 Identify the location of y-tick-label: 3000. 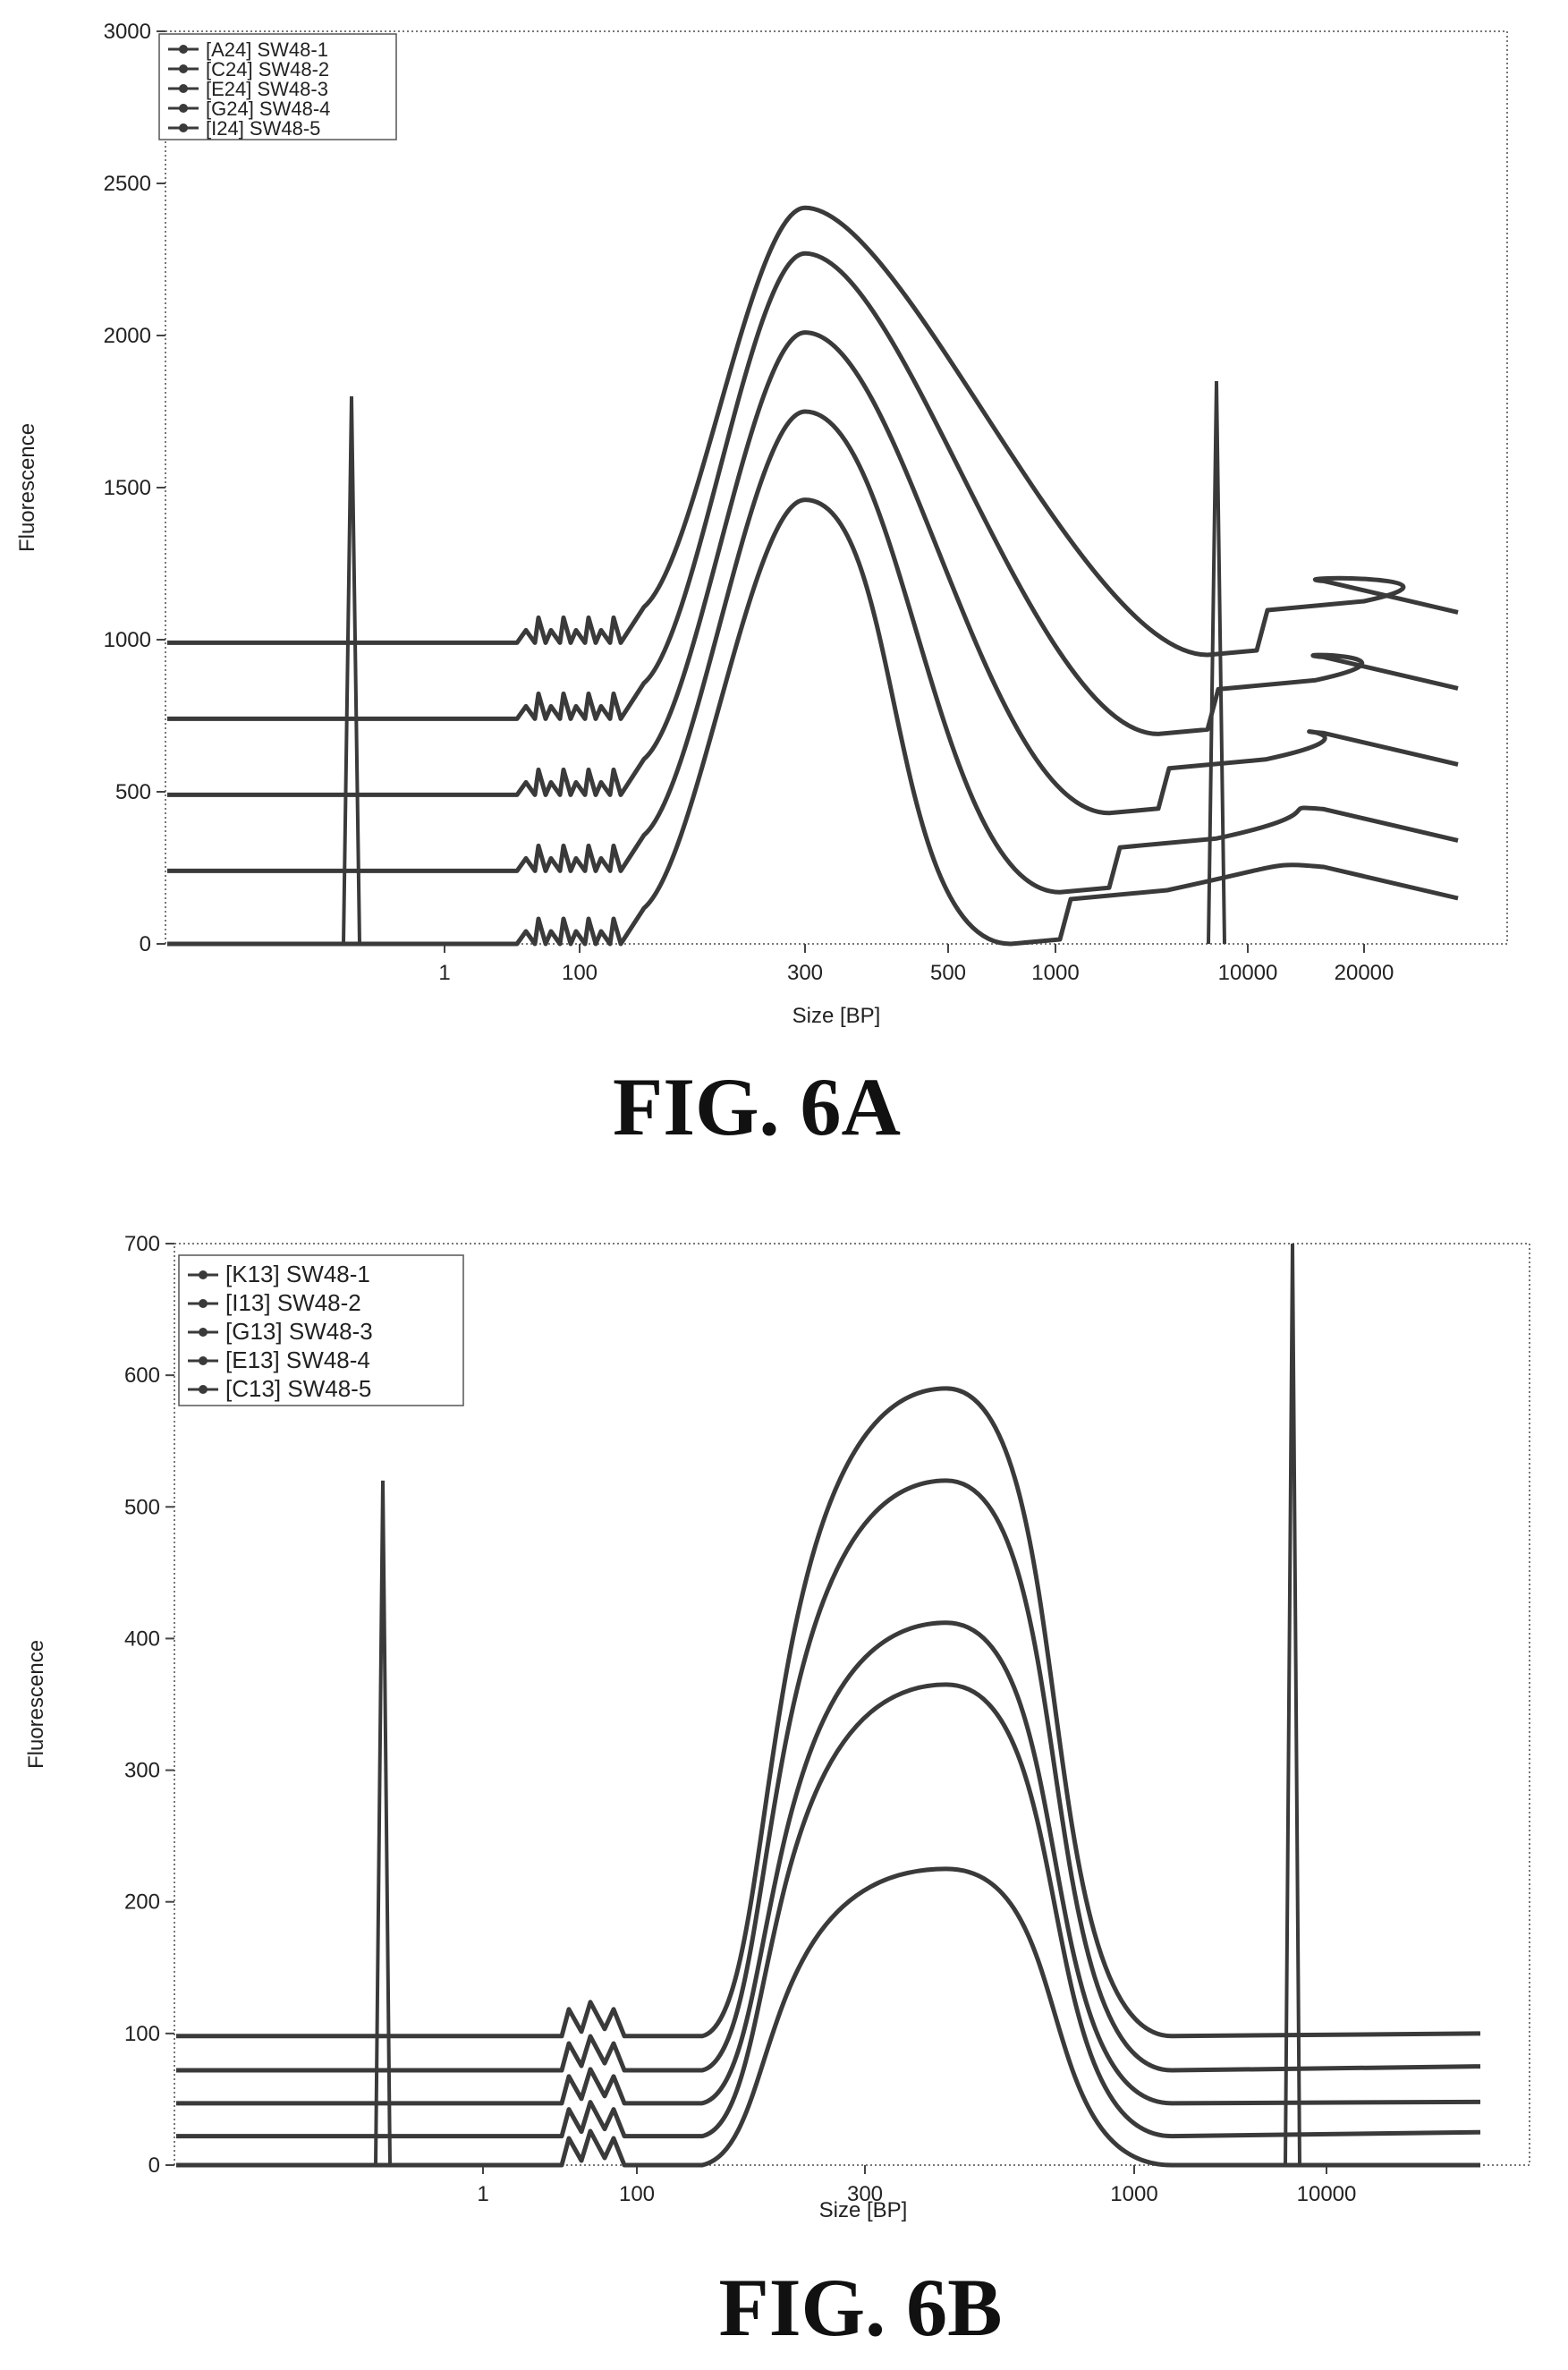
(128, 32).